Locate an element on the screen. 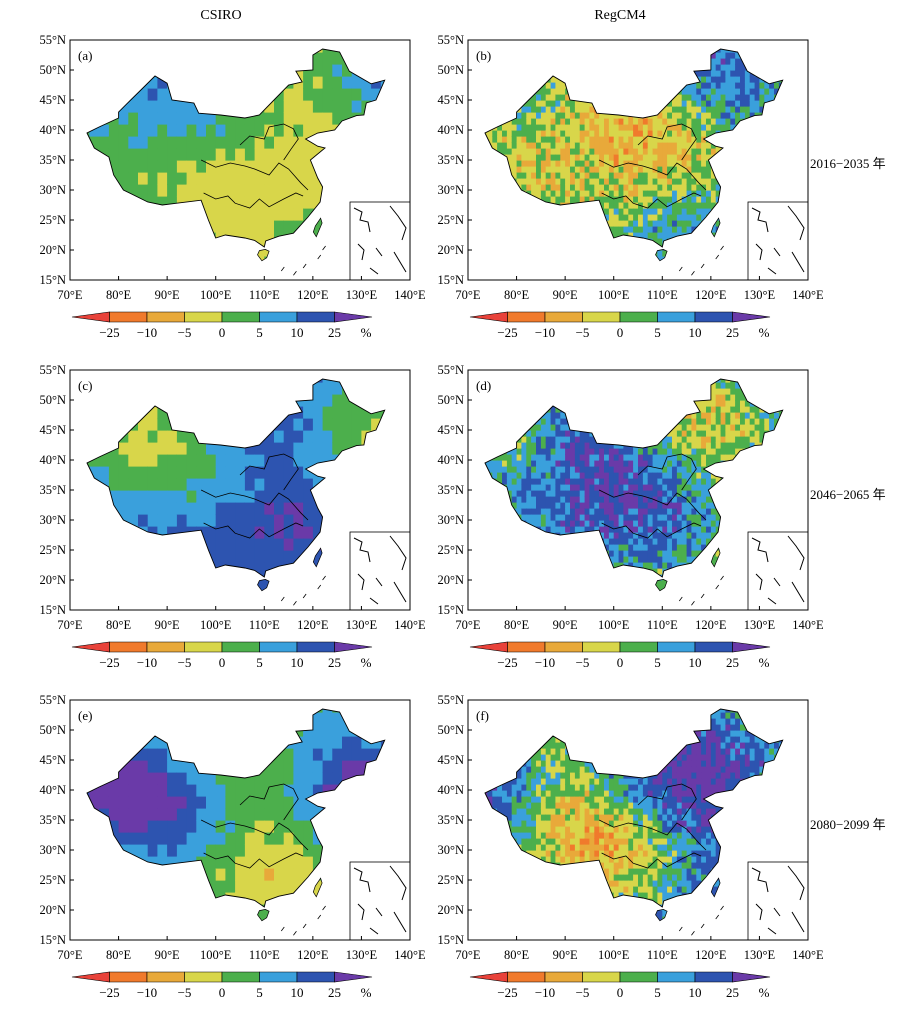  column-title-regcm4: RegCM4 is located at coordinates (620, 15).